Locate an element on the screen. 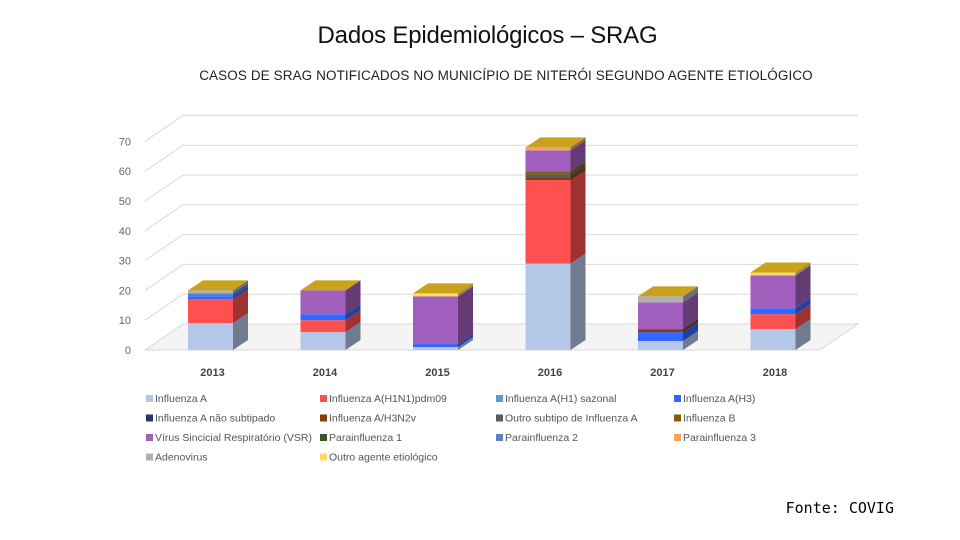 The image size is (960, 540). legend-label: Outro subtipo de Influenza A is located at coordinates (571, 419).